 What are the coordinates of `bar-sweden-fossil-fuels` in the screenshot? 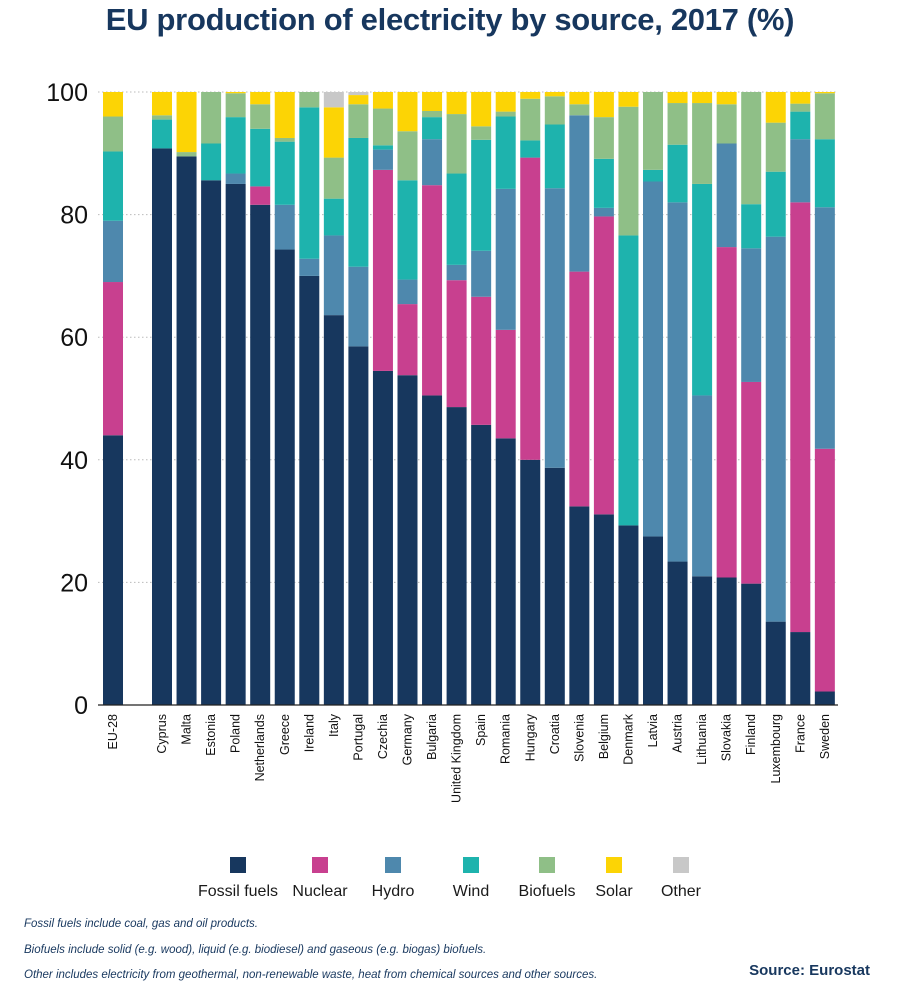 It's located at (824, 698).